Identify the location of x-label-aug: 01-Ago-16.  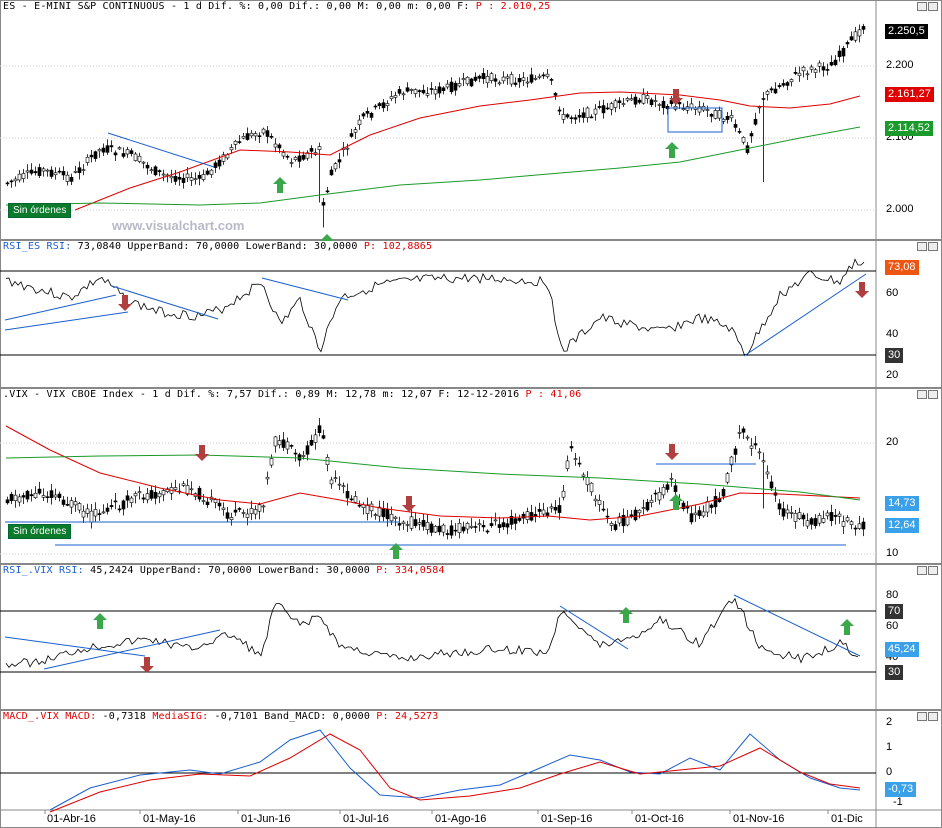
(461, 819).